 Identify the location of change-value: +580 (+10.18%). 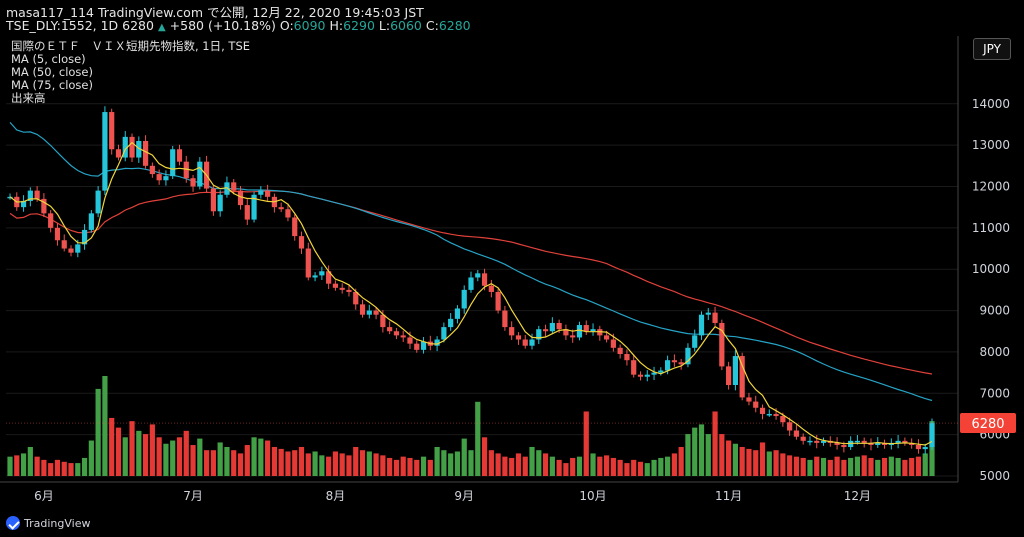
(222, 25).